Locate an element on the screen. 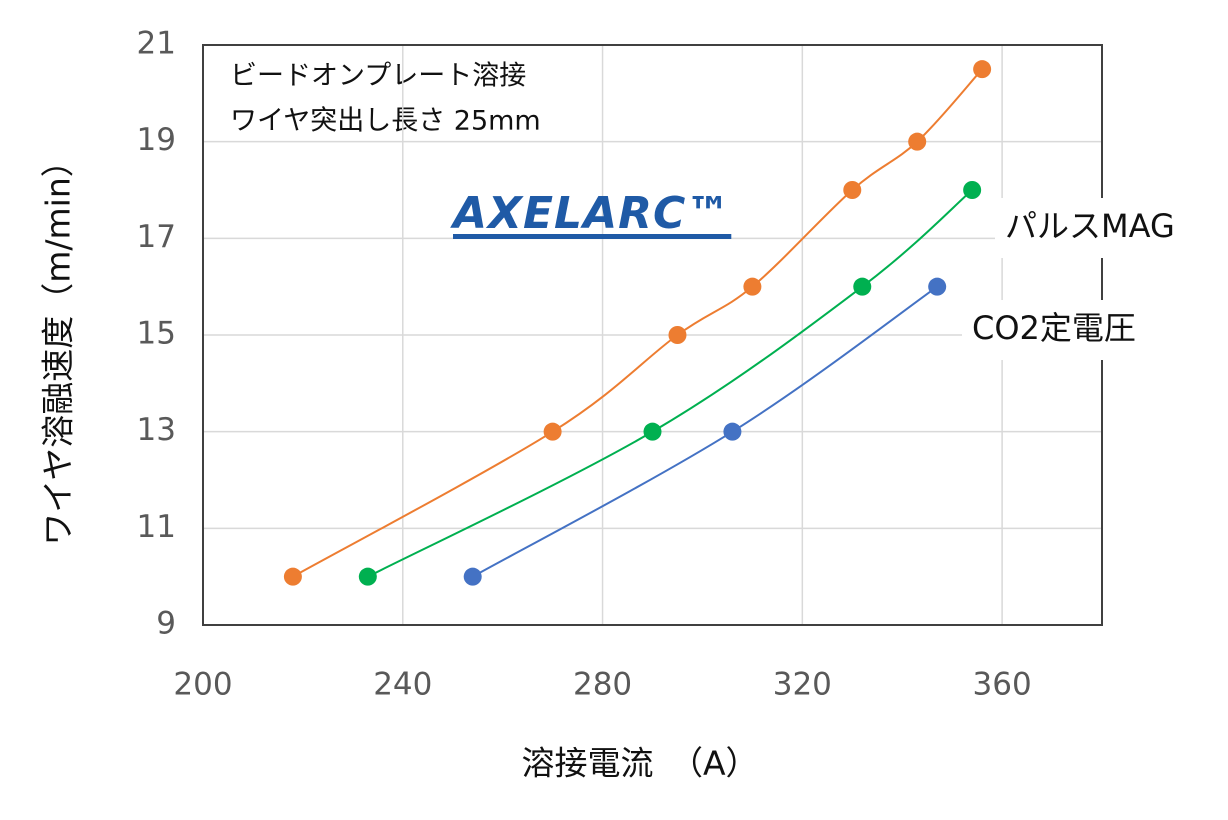 This screenshot has width=1228, height=820. series-label: AXELARC™ is located at coordinates (590, 213).